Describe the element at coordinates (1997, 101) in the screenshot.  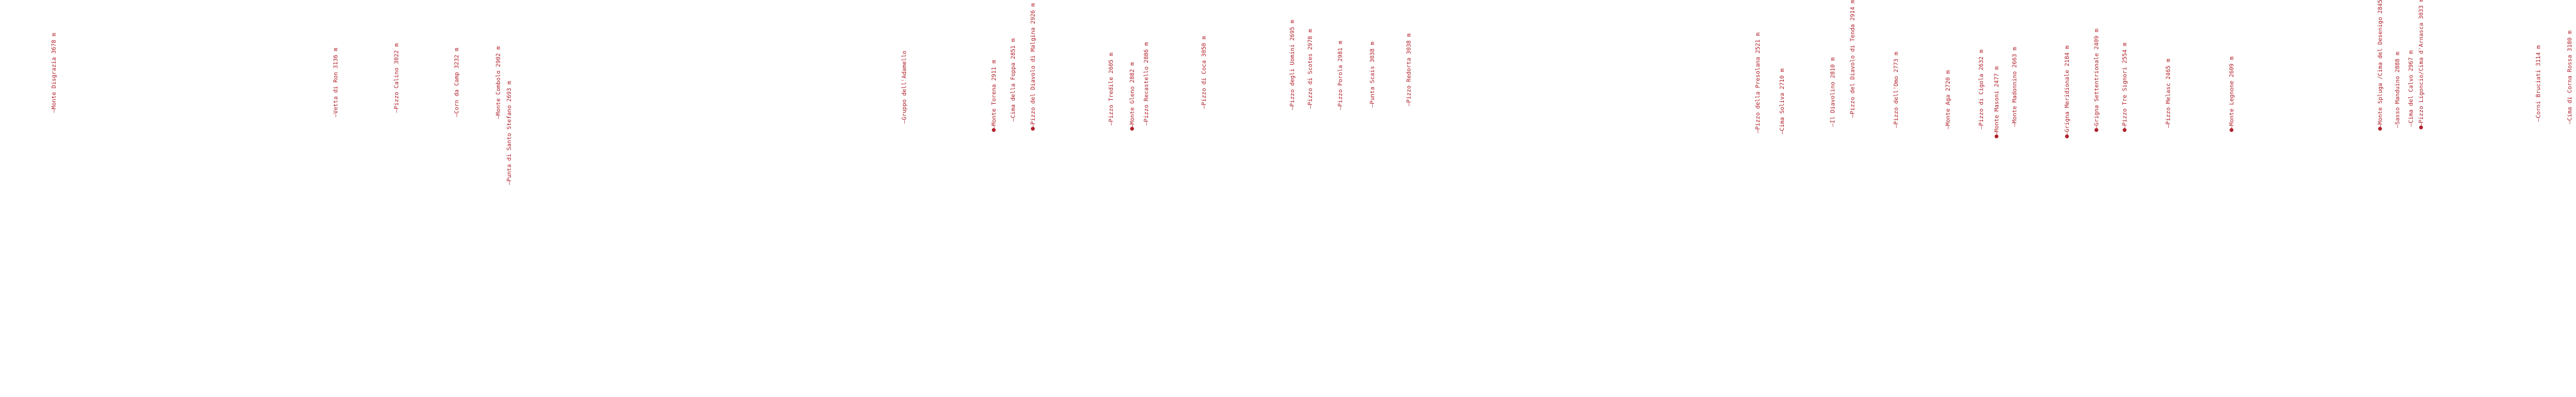
I see `peak-name: —Monte Masoni 2477 m` at that location.